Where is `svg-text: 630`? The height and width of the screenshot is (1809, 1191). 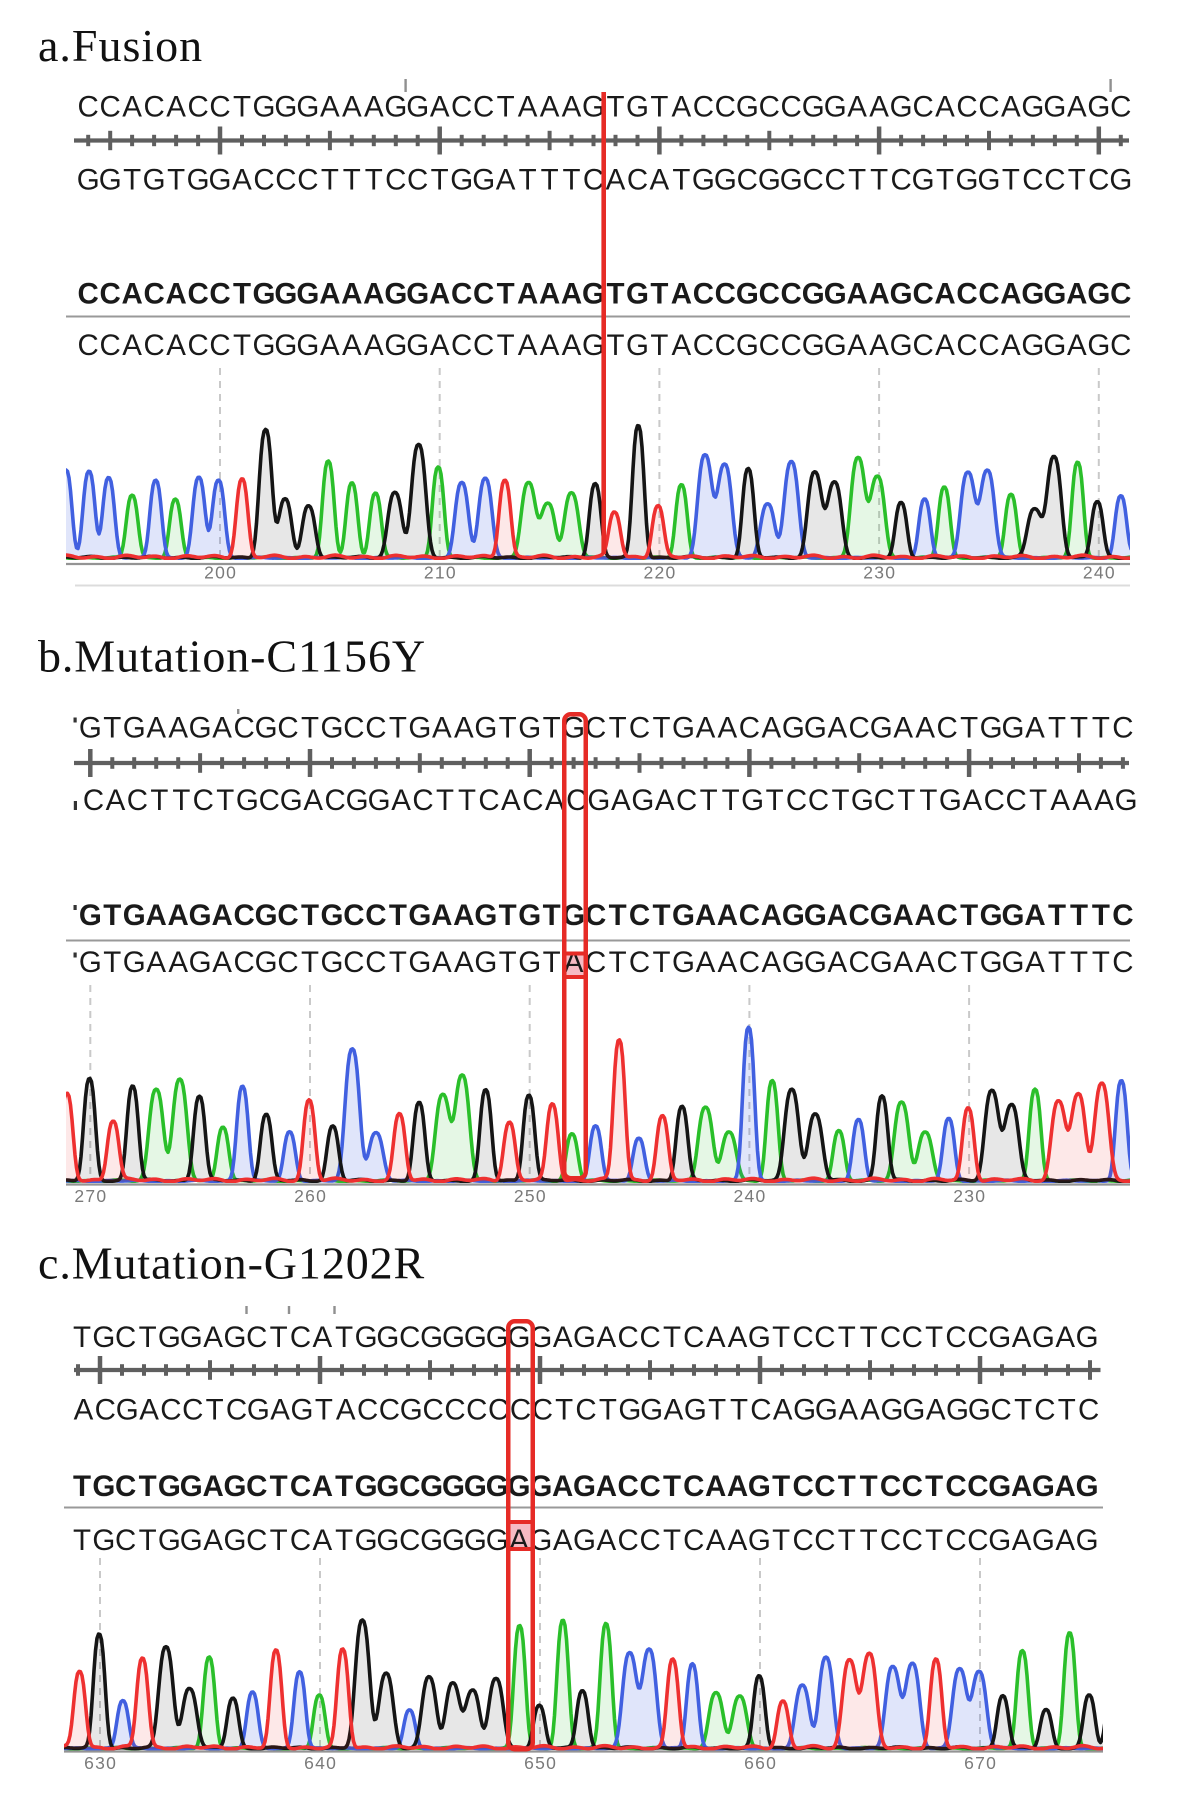
svg-text: 630 is located at coordinates (100, 1763).